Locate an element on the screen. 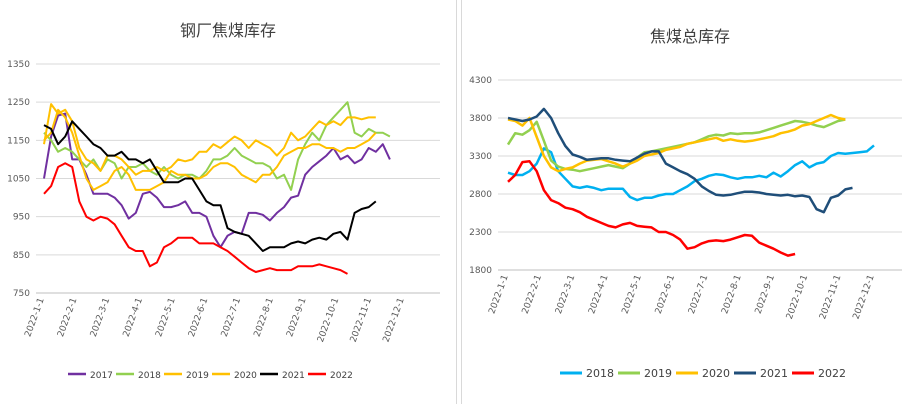 The image size is (918, 404). y-tick-label: 3800 is located at coordinates (480, 119).